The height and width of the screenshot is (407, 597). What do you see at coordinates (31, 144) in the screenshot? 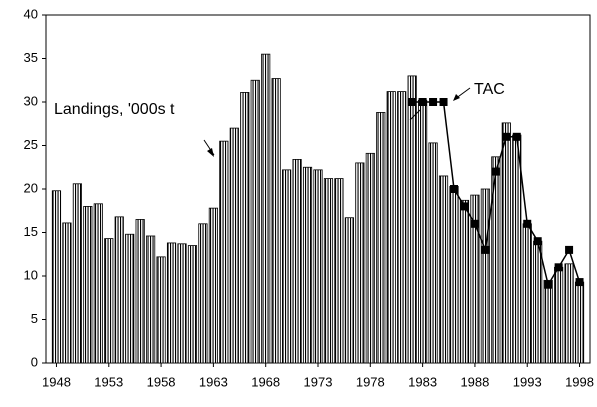
I see `y-tick-label: 25` at bounding box center [31, 144].